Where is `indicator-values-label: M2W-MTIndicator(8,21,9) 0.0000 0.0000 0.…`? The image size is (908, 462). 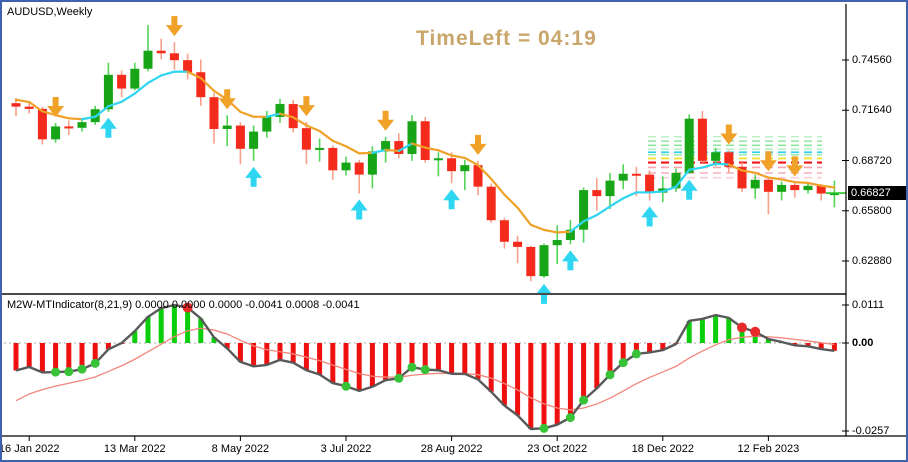 indicator-values-label: M2W-MTIndicator(8,21,9) 0.0000 0.0000 0.… is located at coordinates (183, 305).